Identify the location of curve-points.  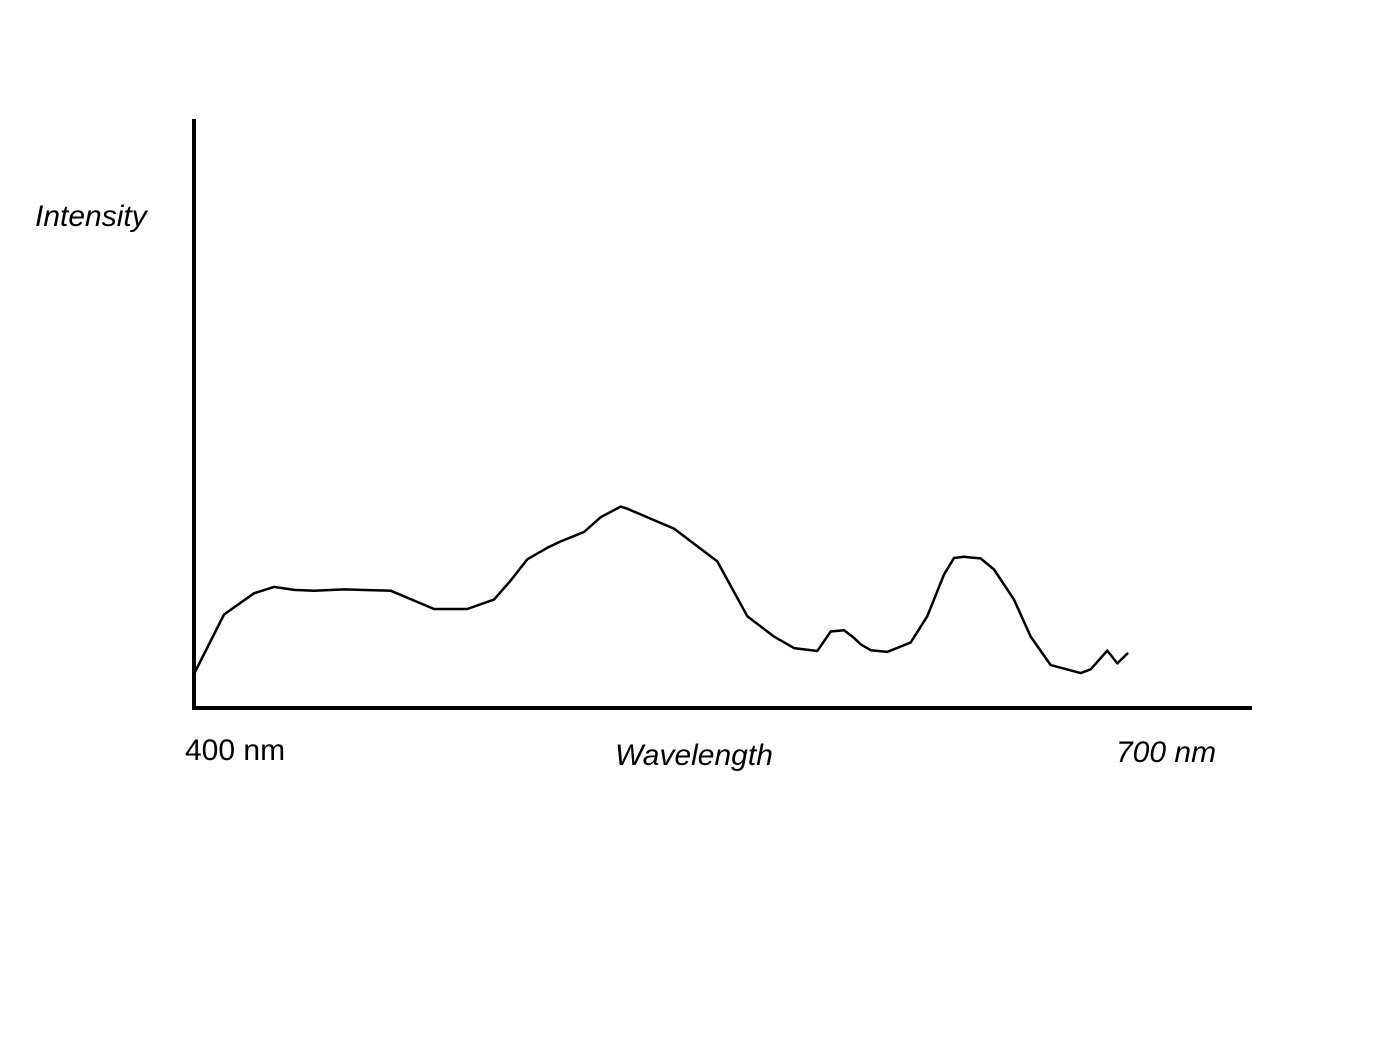
(661, 590).